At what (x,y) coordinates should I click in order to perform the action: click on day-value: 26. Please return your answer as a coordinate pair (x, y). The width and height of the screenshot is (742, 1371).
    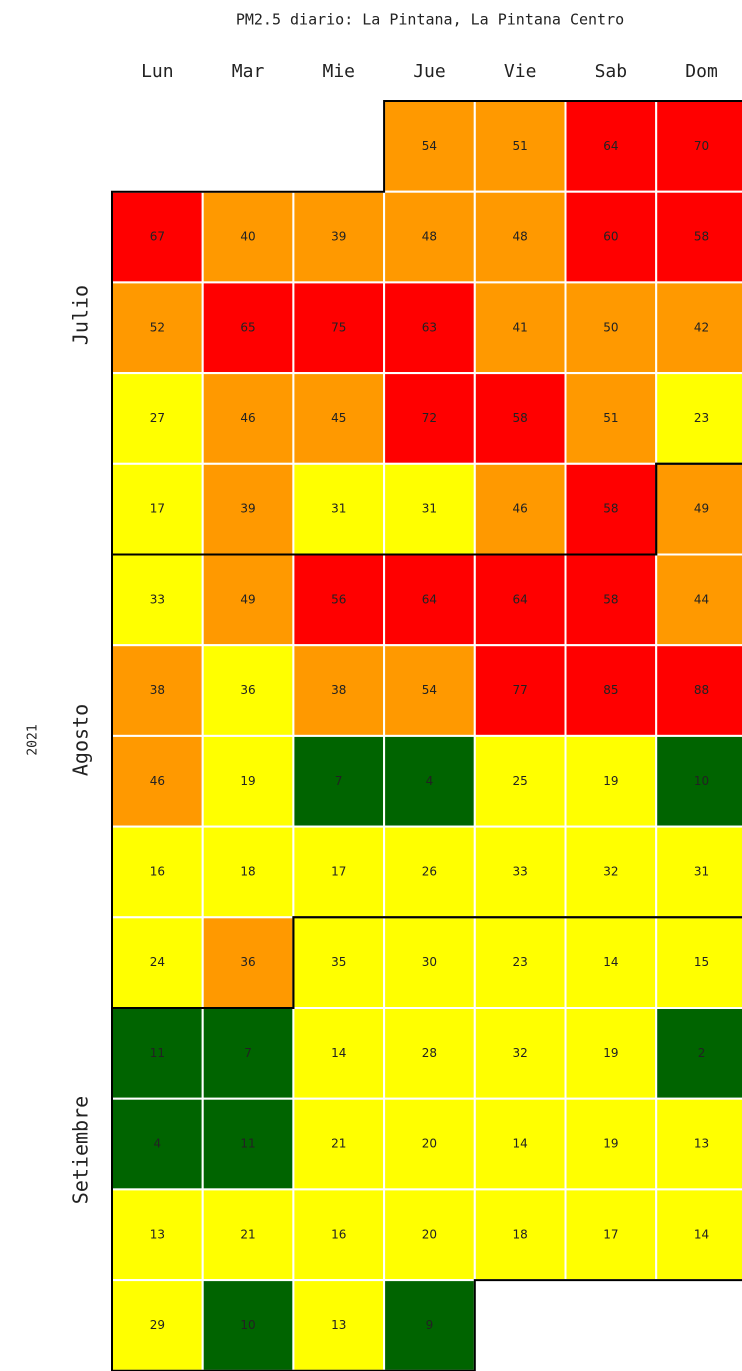
    Looking at the image, I should click on (429, 871).